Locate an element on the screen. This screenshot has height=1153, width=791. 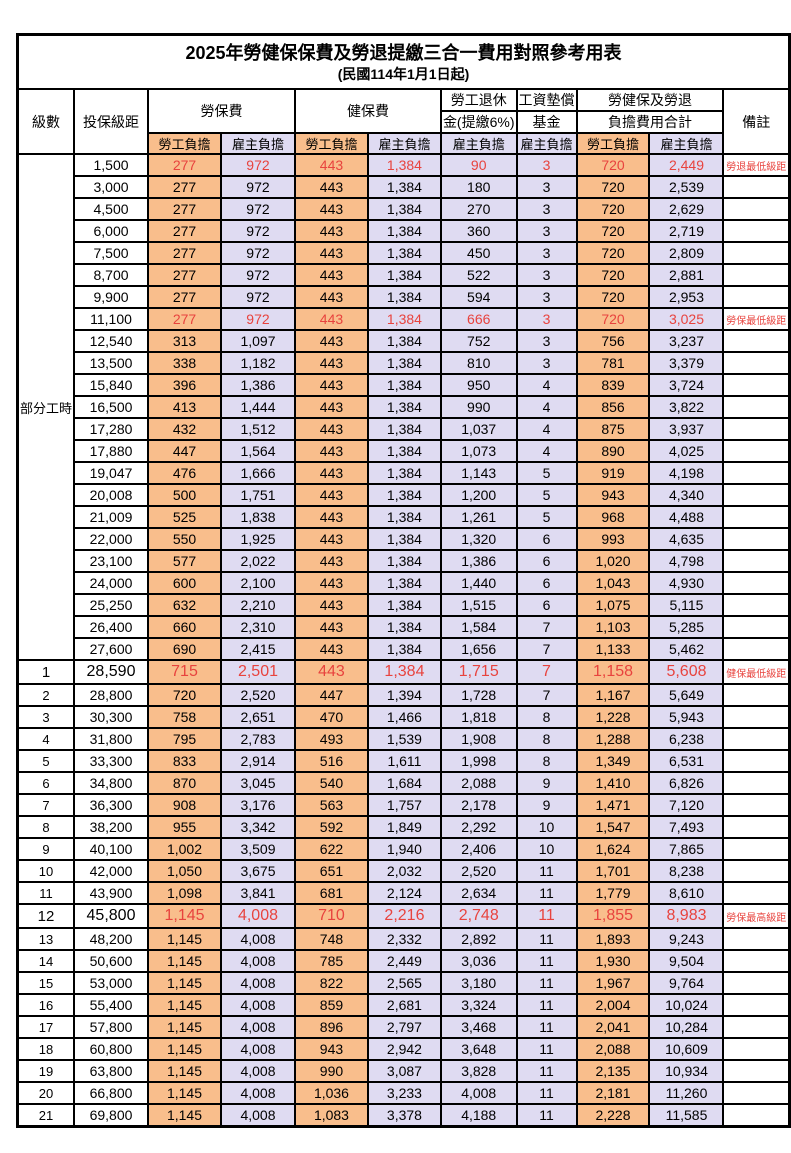
subheader-wagefund-employer: 雇主負擔 is located at coordinates (546, 143).